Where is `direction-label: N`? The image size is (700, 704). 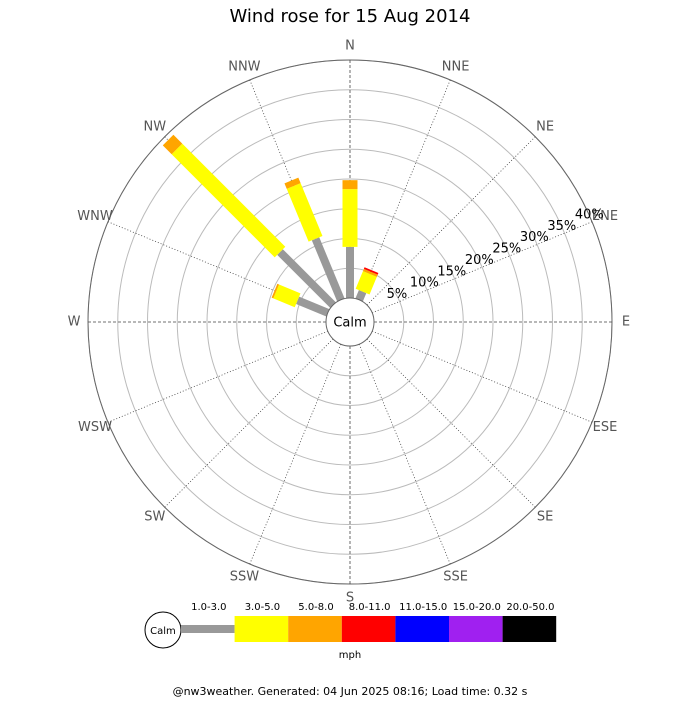 direction-label: N is located at coordinates (350, 46).